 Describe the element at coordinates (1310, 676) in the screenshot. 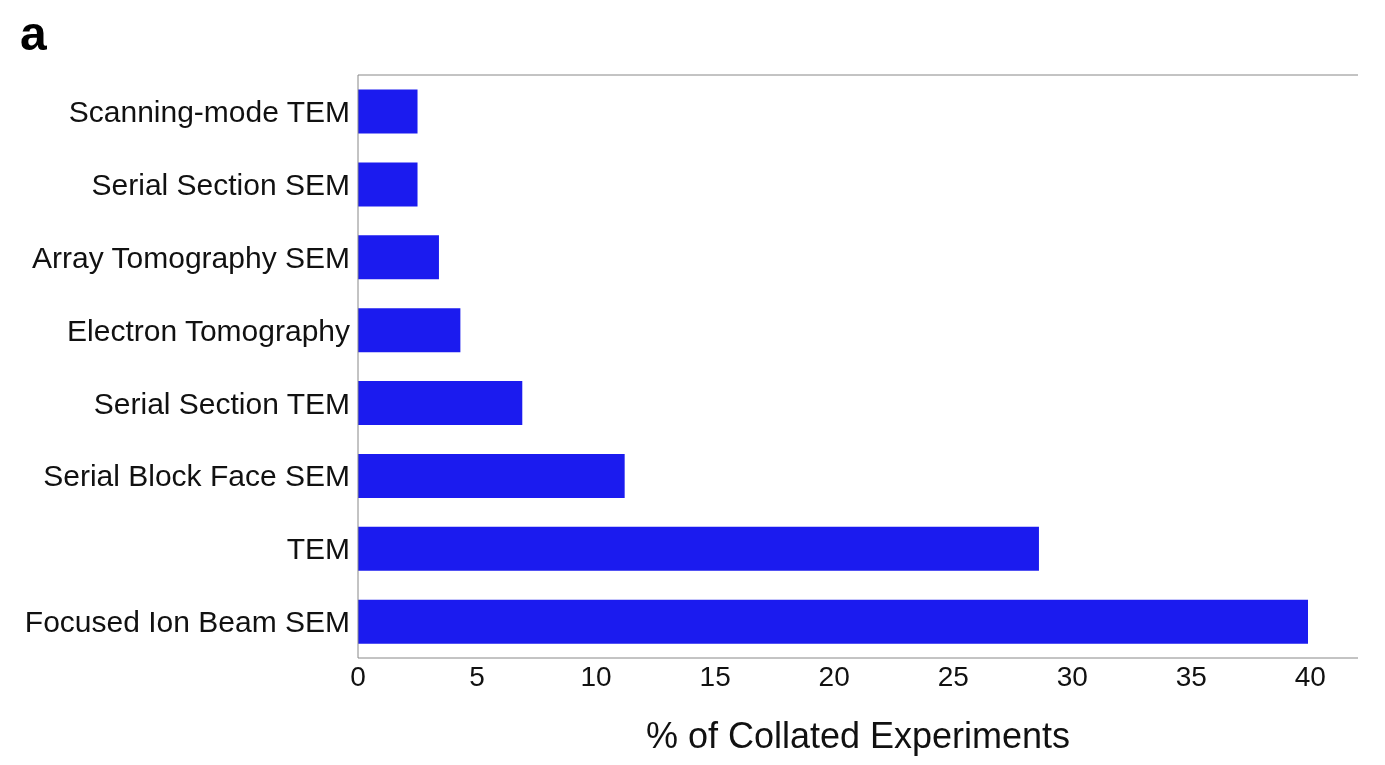

I see `x-tick-label: 40` at that location.